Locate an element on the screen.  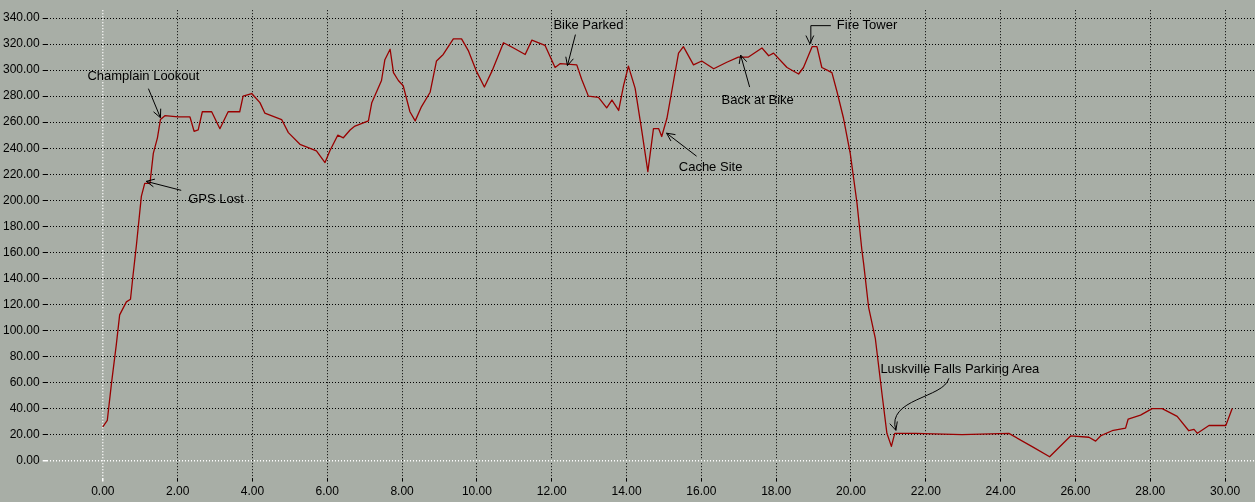
x-tick-label: 20.00 is located at coordinates (851, 491).